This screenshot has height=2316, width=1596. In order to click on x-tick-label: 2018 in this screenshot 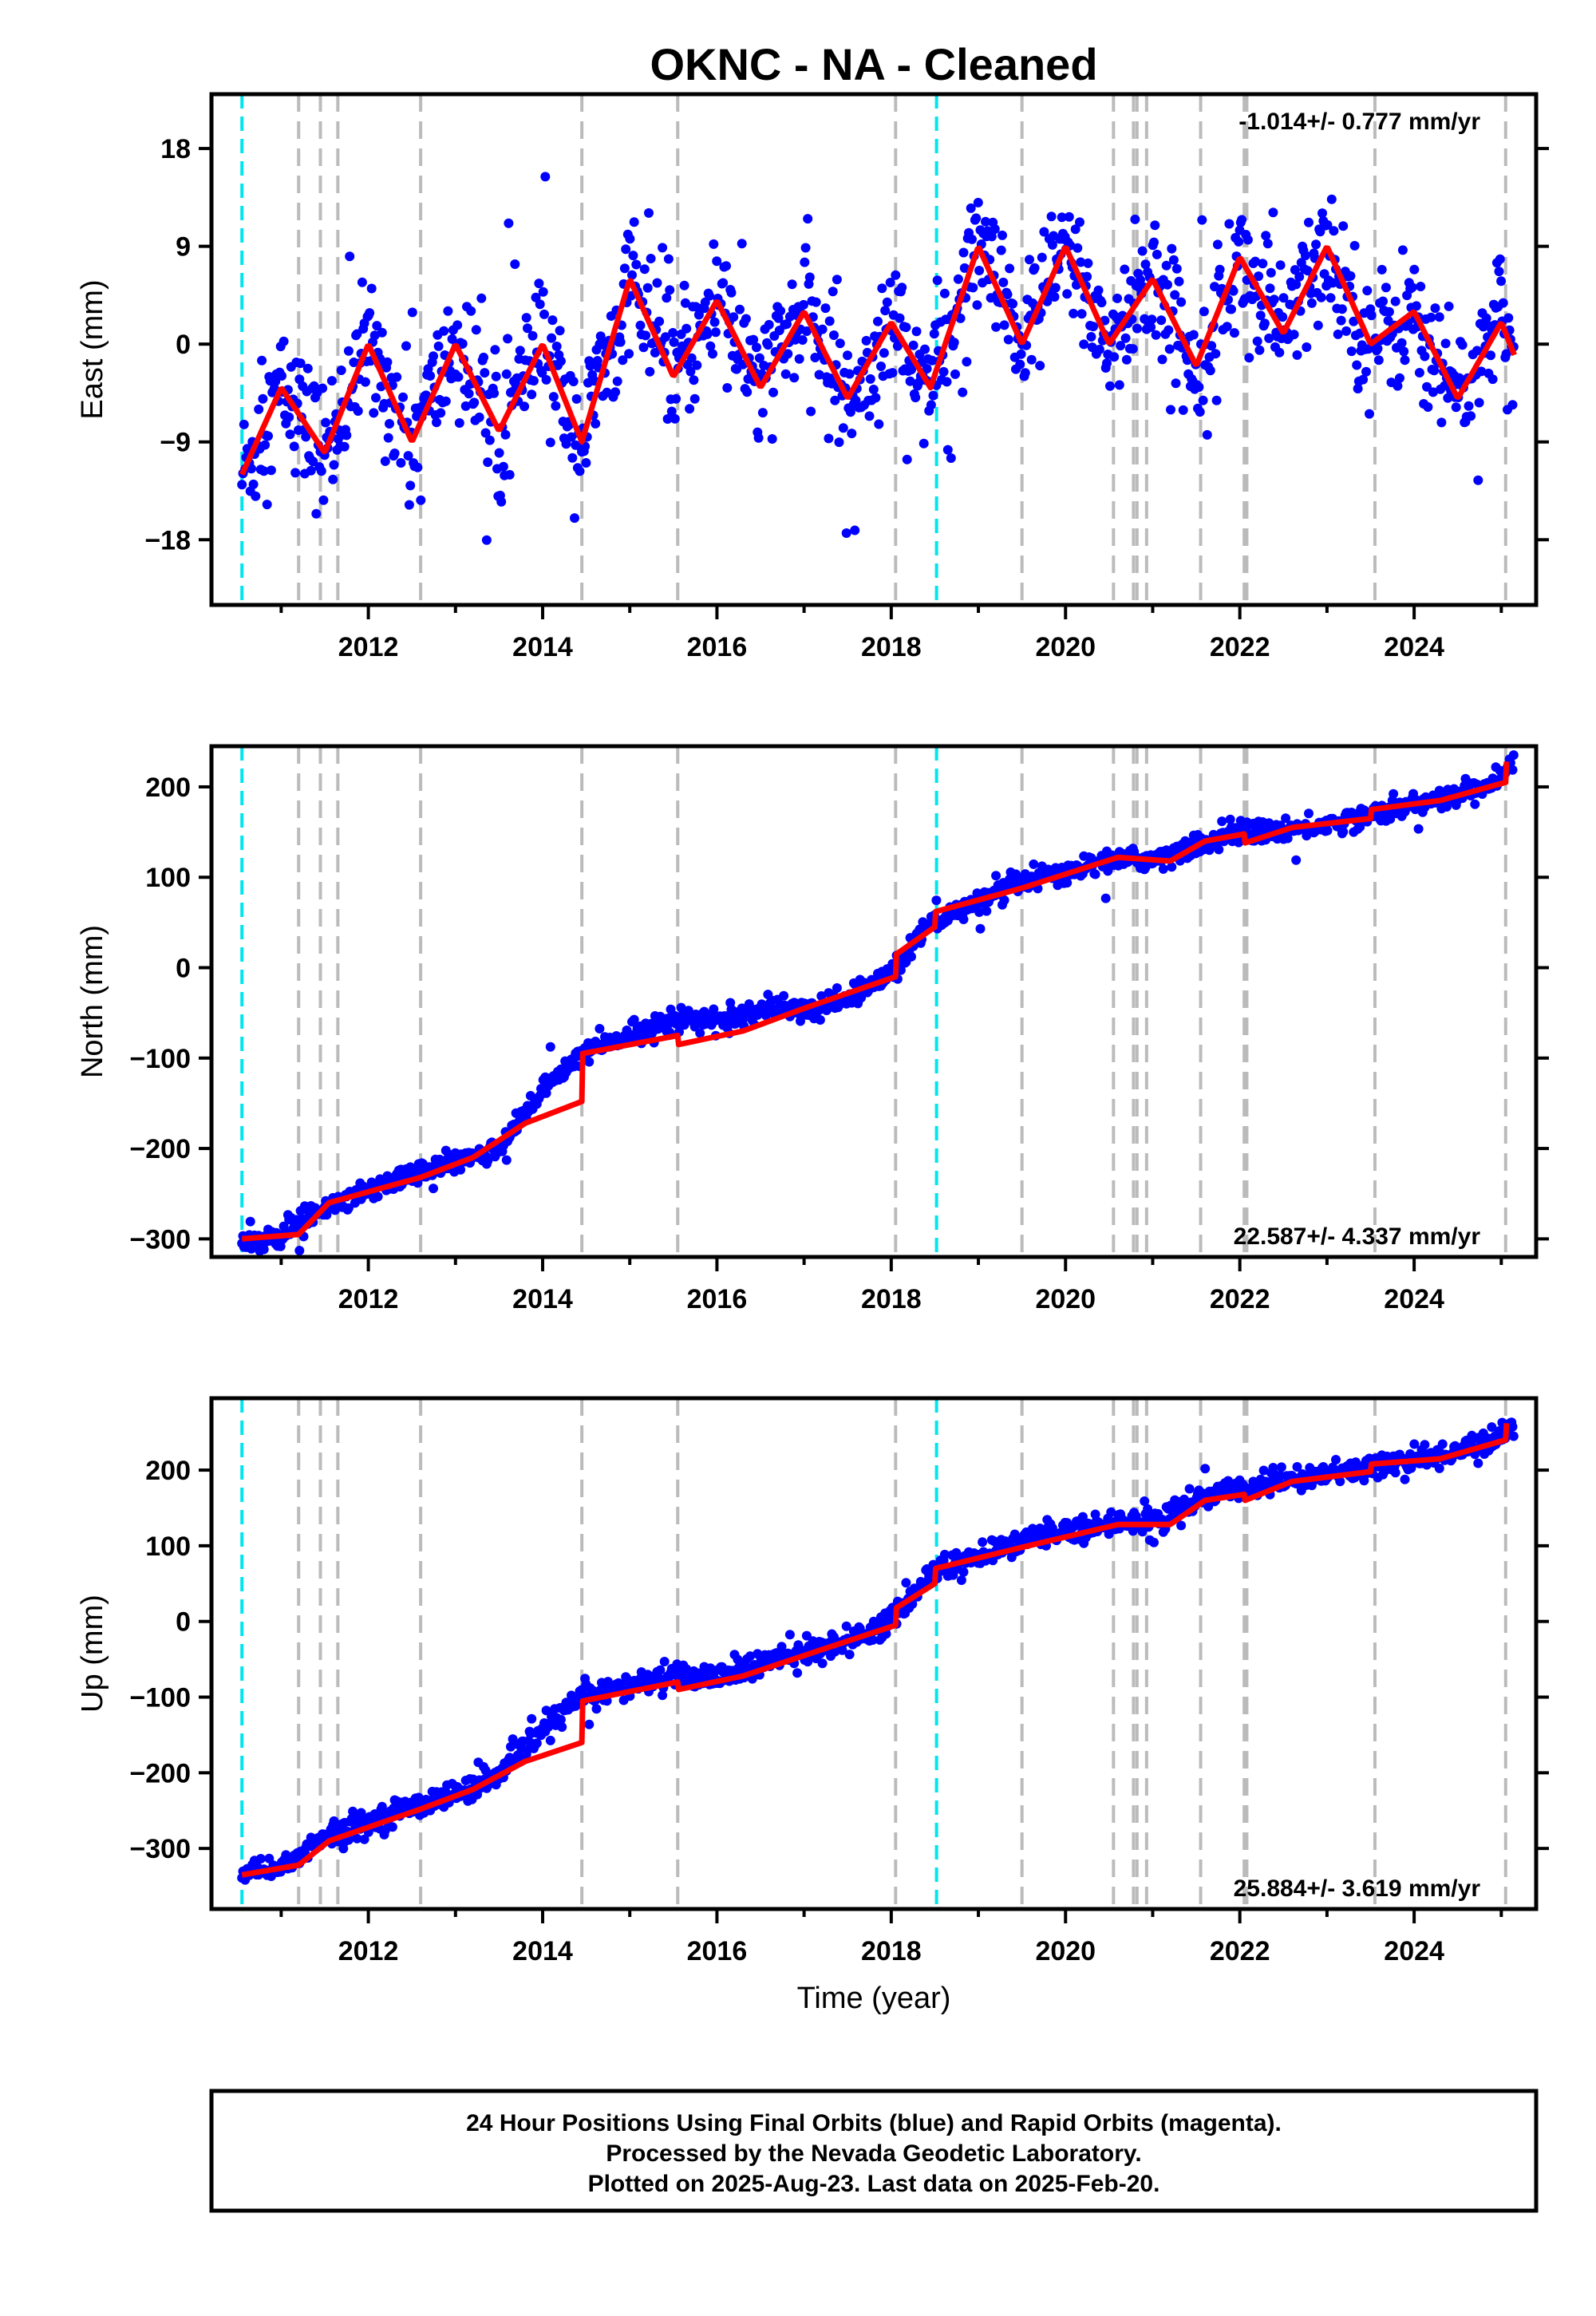, I will do `click(891, 1951)`.